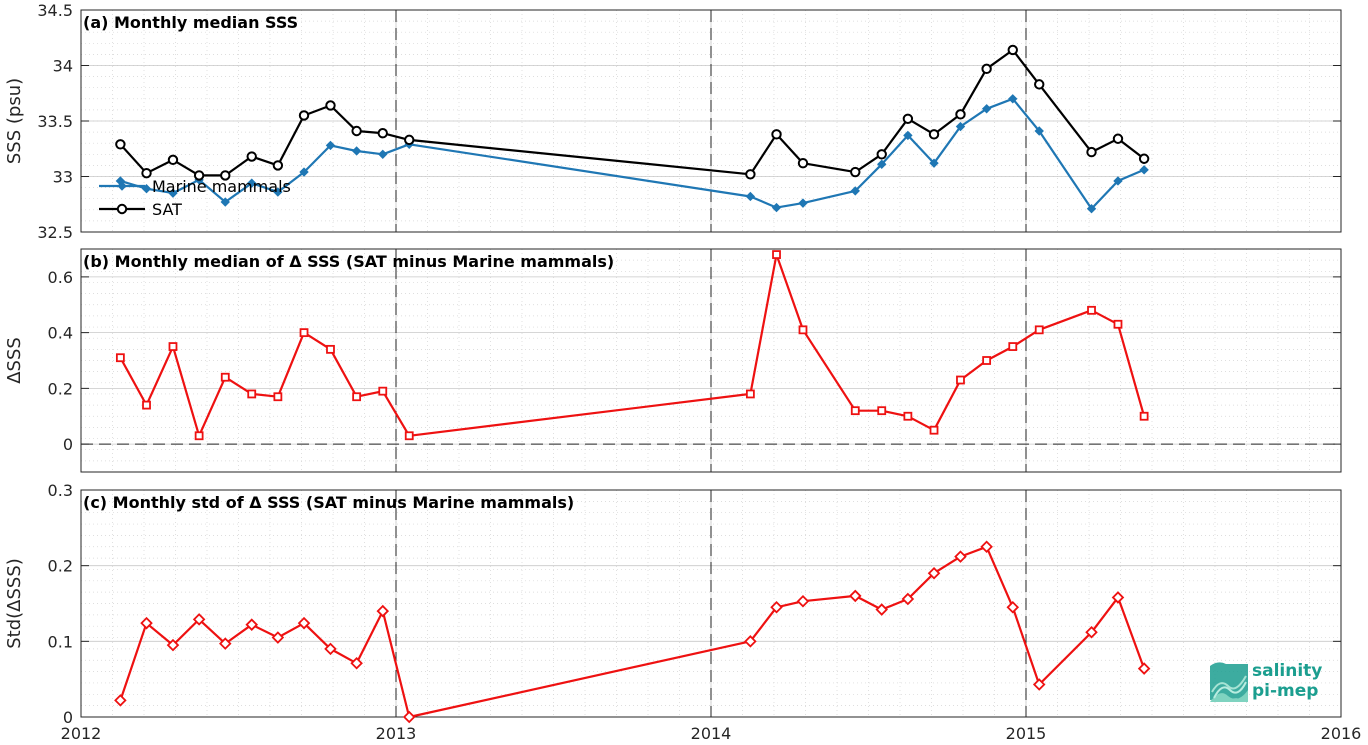 This screenshot has width=1368, height=745. Describe the element at coordinates (55, 10) in the screenshot. I see `y-tick-label: 34.5` at that location.